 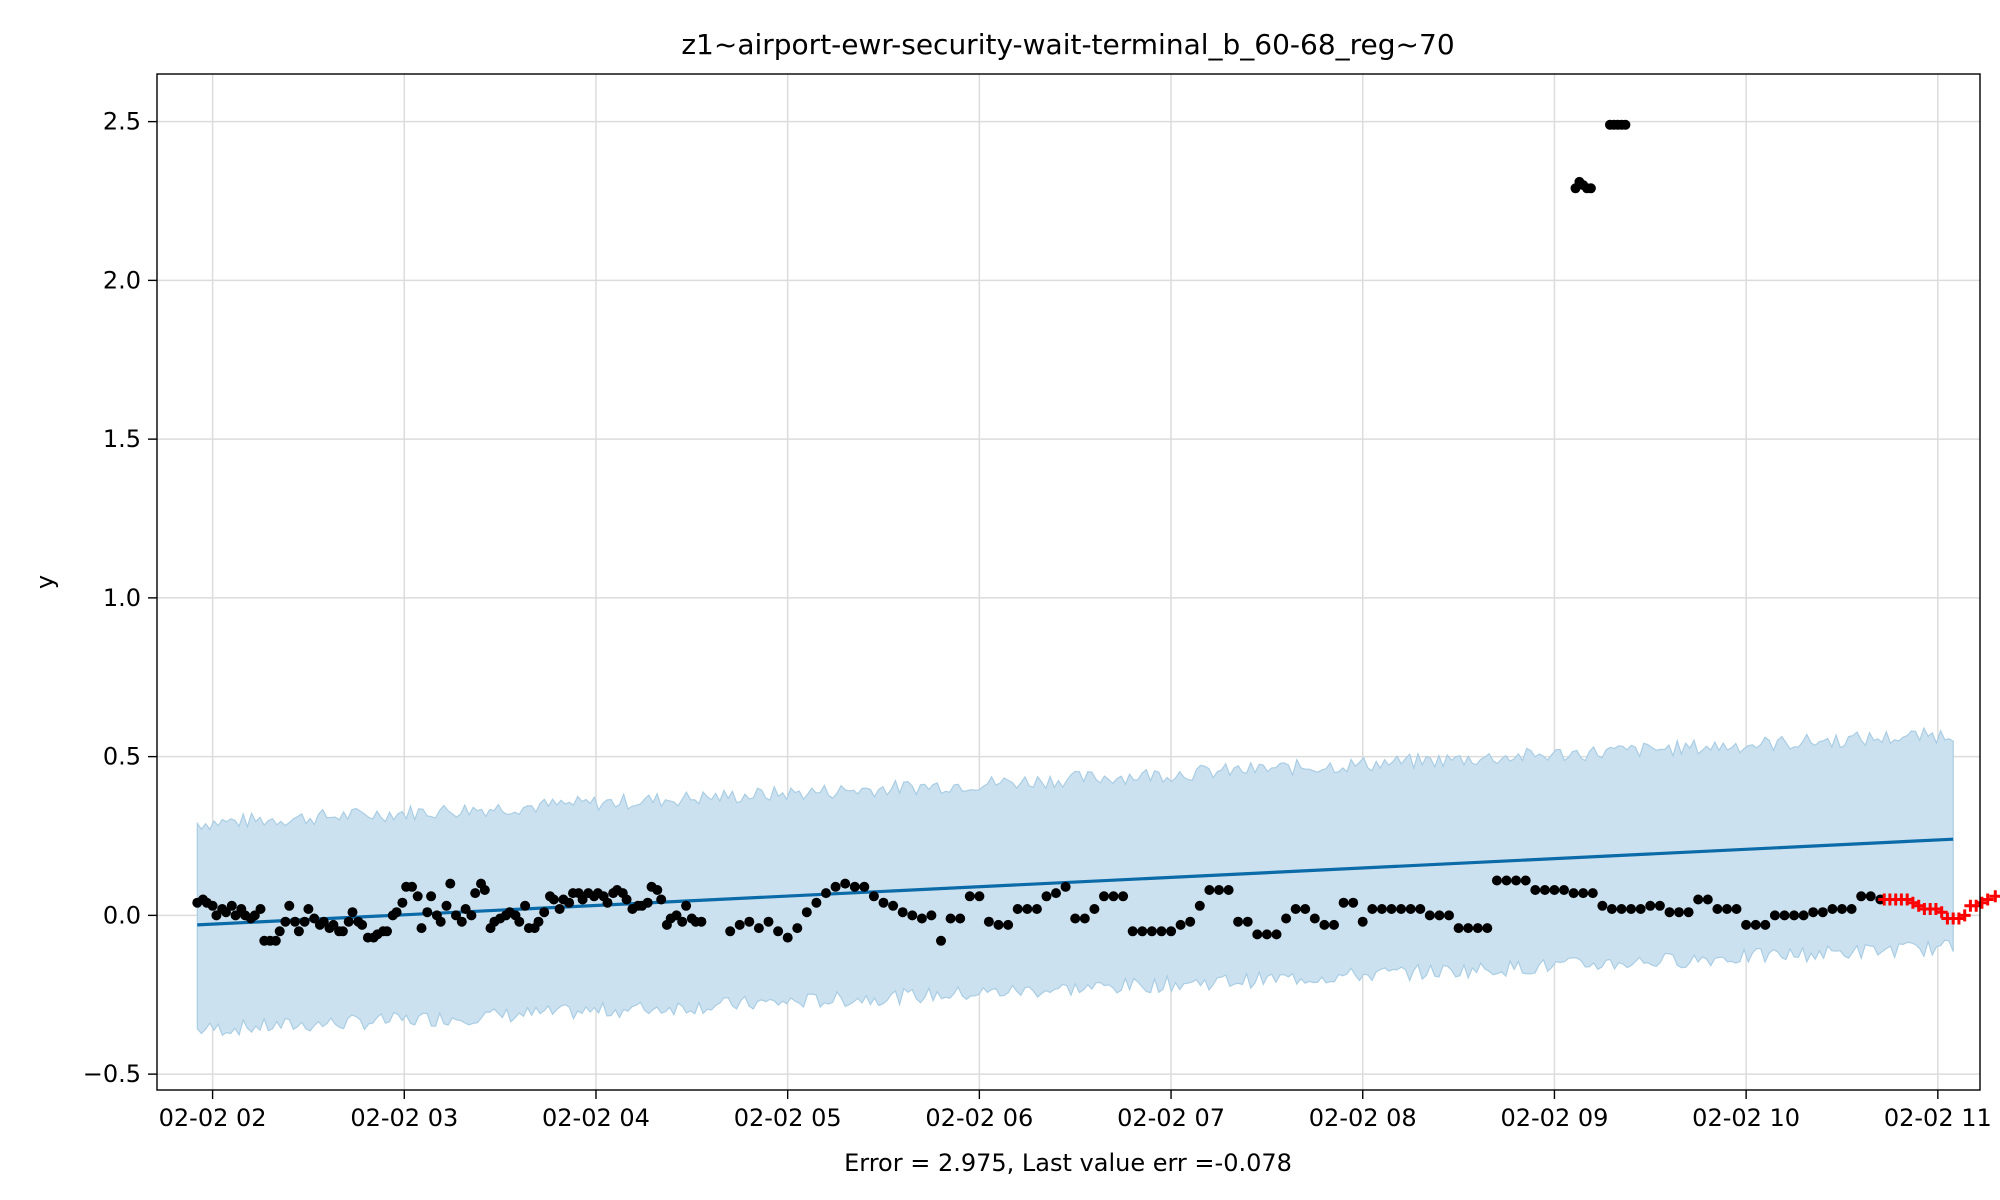 I want to click on trend-line, so click(x=1075, y=882).